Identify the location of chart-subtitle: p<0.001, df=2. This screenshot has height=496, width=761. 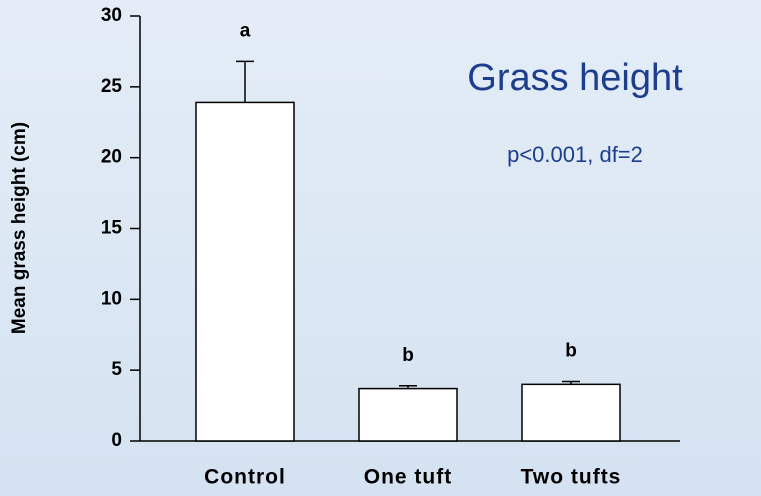
(575, 154).